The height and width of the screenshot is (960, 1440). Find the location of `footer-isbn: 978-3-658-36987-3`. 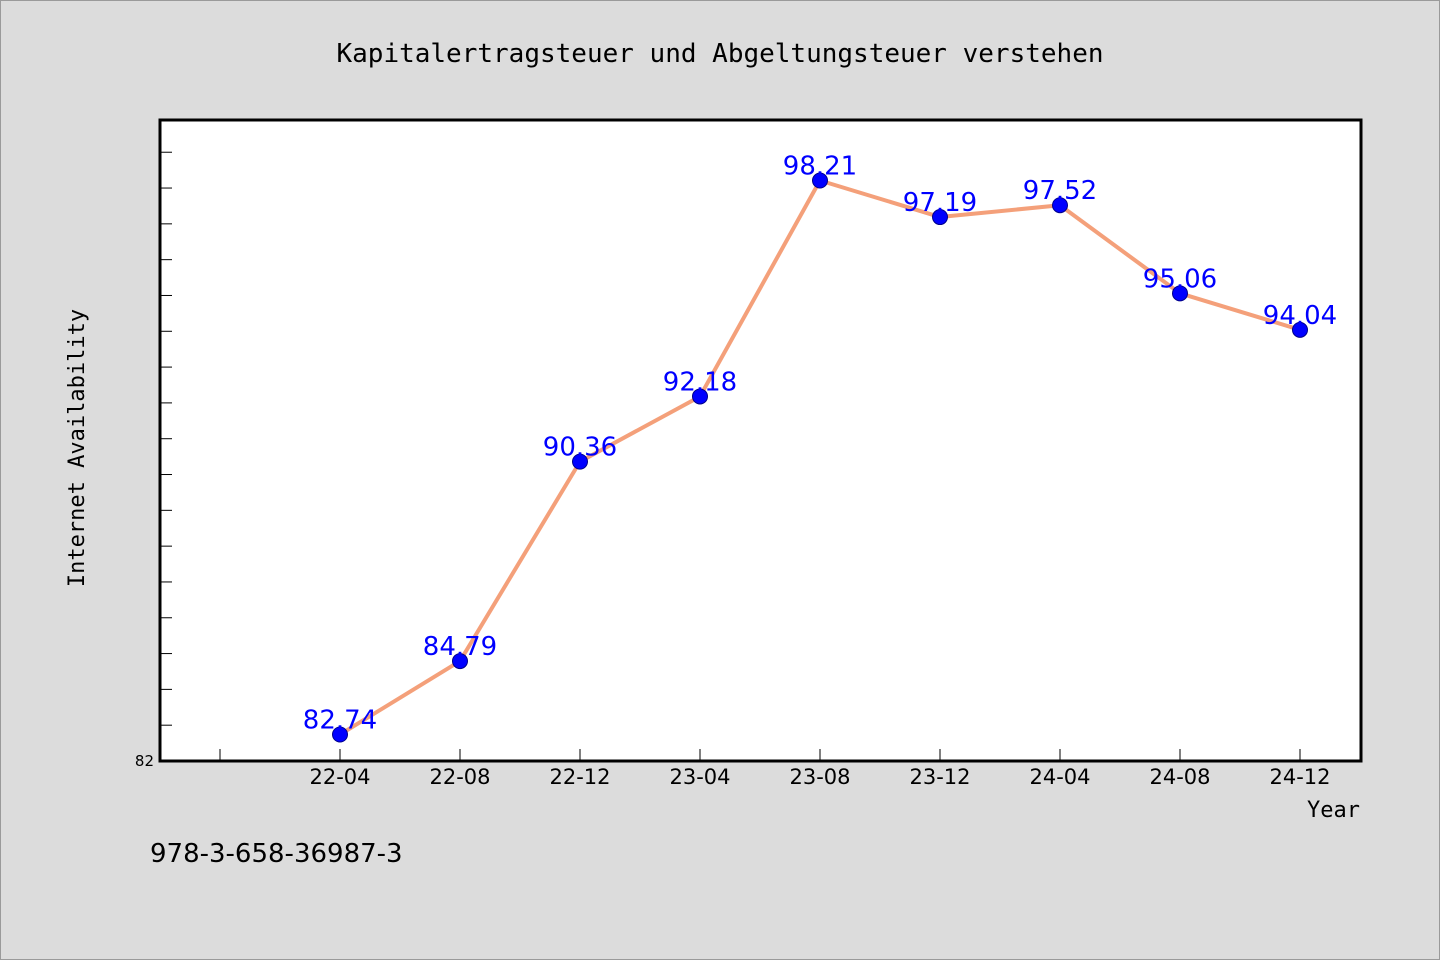

footer-isbn: 978-3-658-36987-3 is located at coordinates (276, 854).